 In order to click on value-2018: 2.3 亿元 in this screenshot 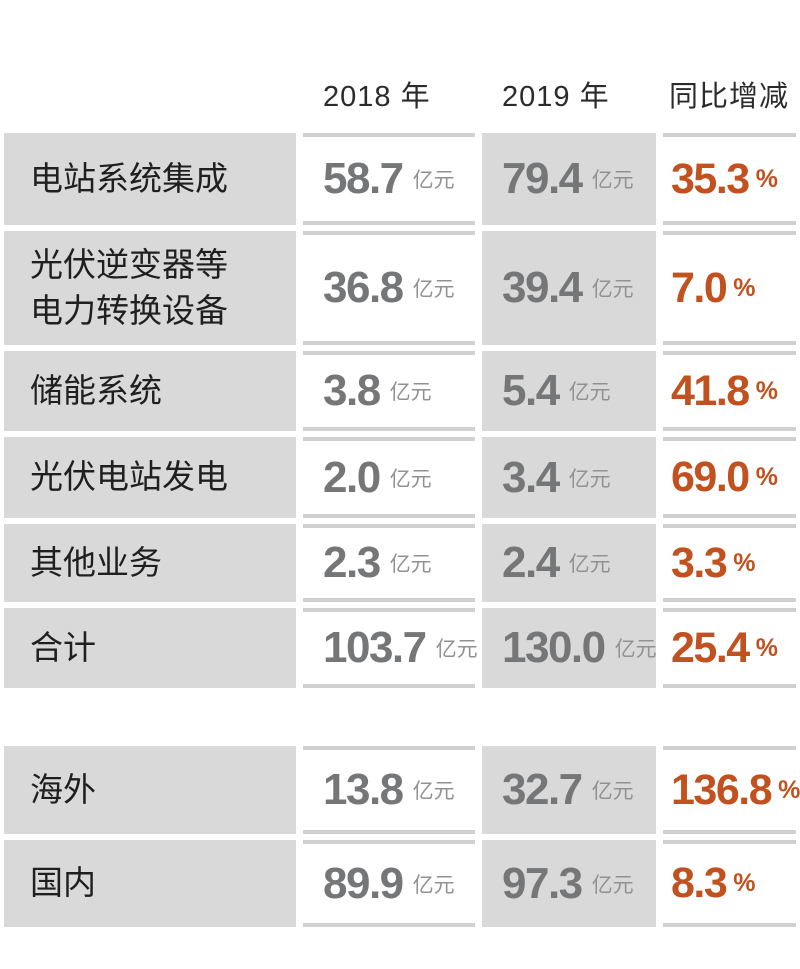, I will do `click(389, 563)`.